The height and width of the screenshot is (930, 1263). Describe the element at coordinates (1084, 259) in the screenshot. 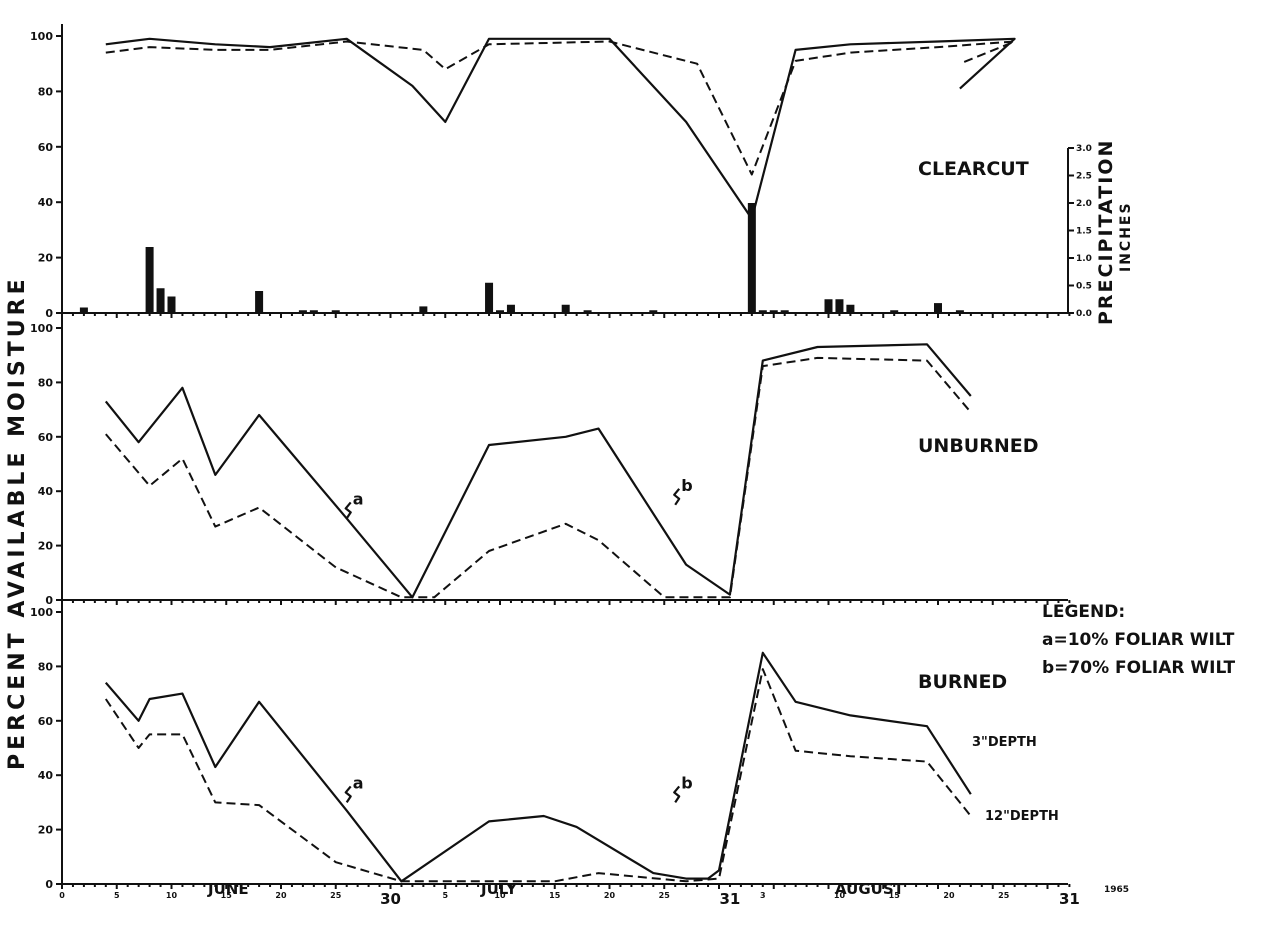

I see `precip-tick-label: 1.0` at that location.